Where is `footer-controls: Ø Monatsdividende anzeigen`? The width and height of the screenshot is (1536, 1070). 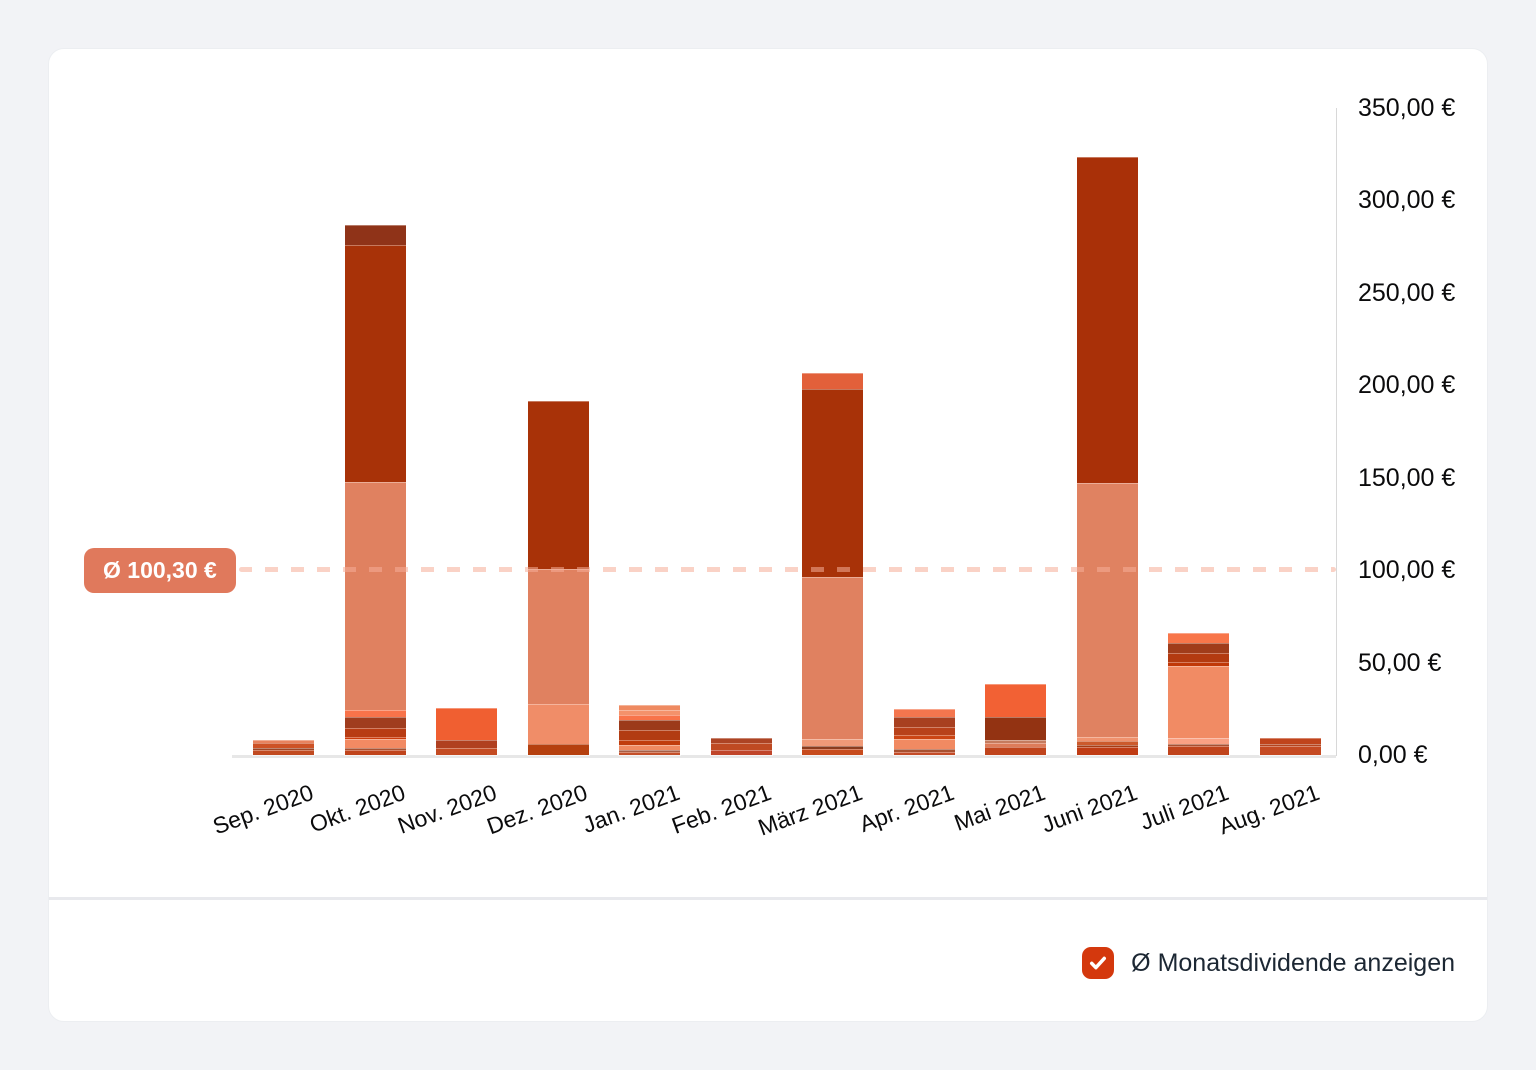 footer-controls: Ø Monatsdividende anzeigen is located at coordinates (1268, 963).